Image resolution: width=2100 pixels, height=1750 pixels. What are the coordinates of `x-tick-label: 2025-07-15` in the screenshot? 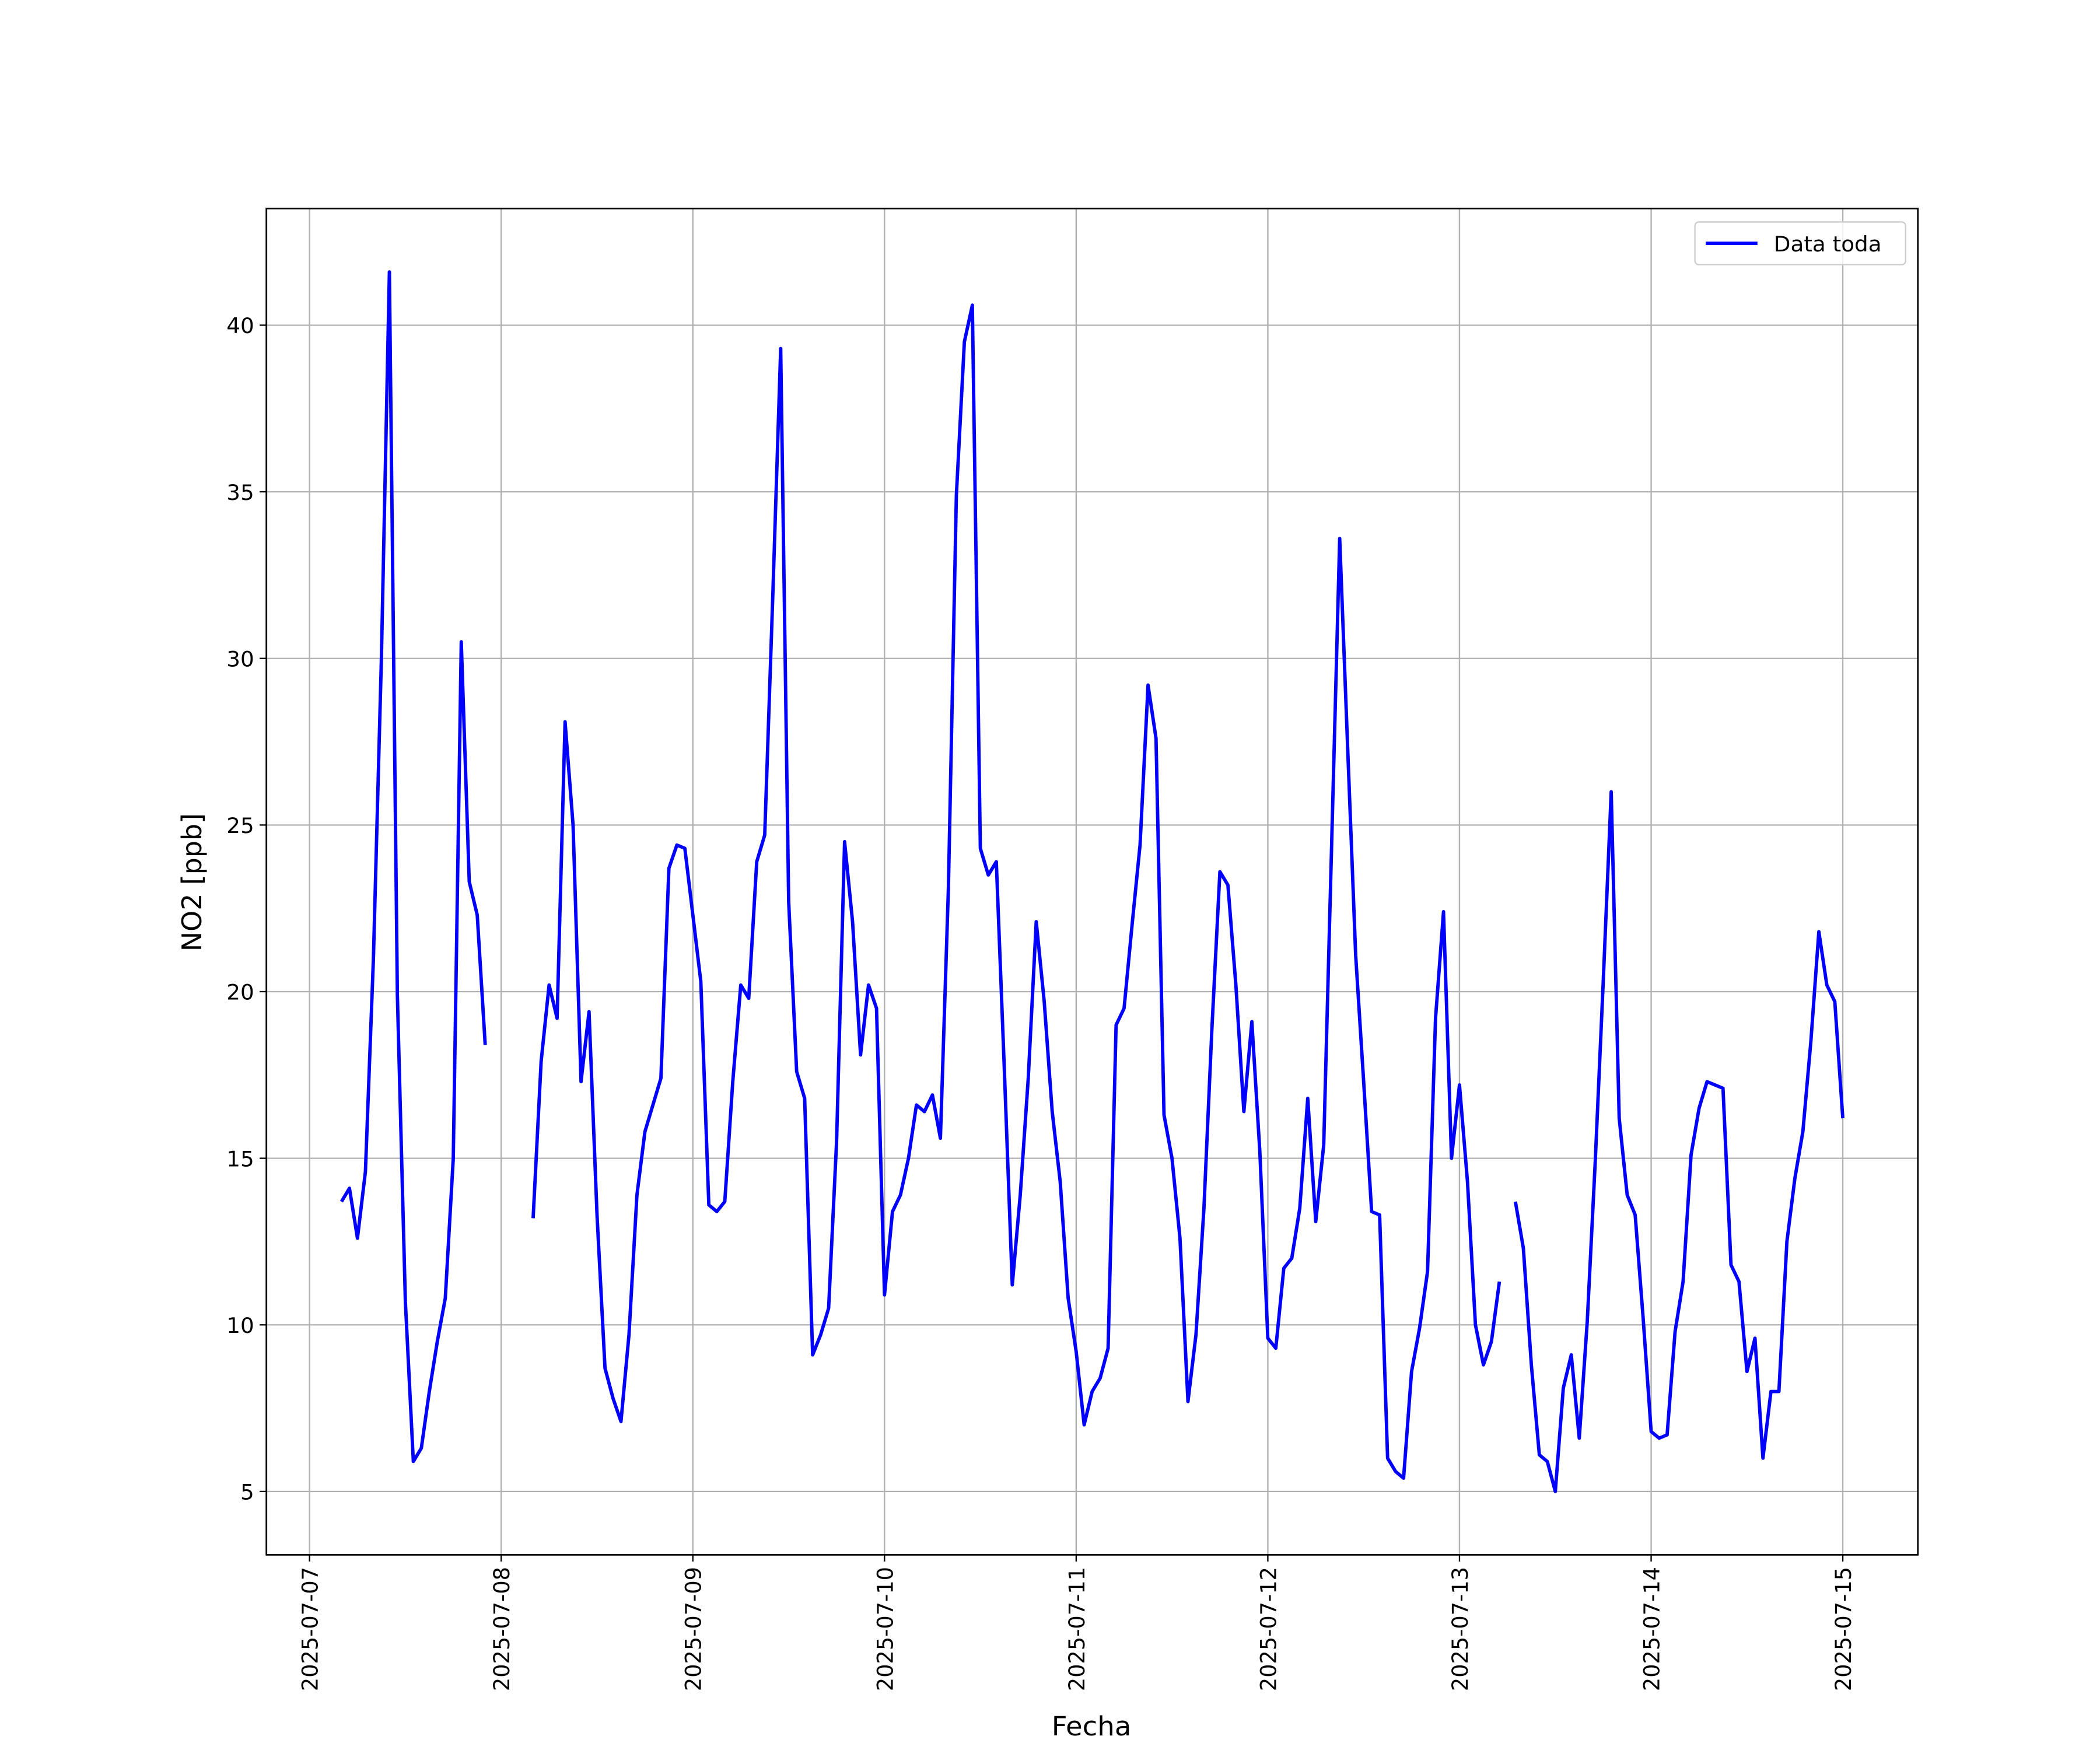 It's located at (1843, 1629).